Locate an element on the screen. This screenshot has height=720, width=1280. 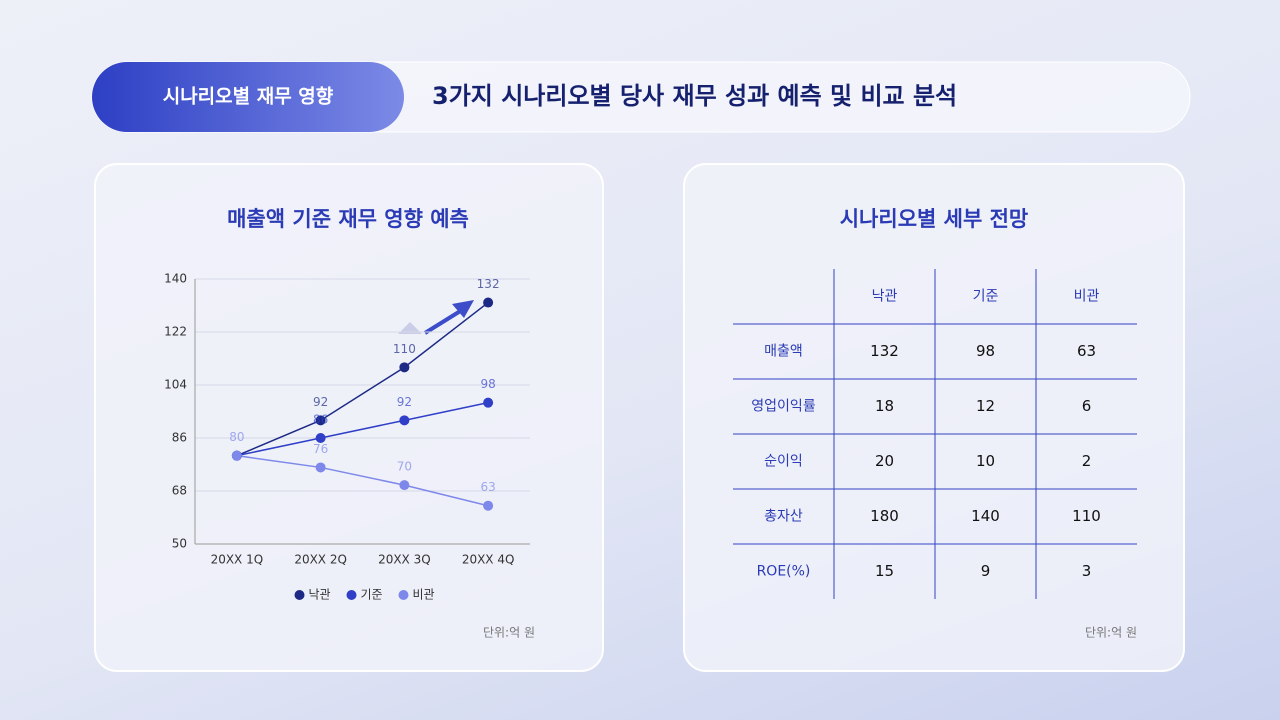
data-label: 80 is located at coordinates (236, 437).